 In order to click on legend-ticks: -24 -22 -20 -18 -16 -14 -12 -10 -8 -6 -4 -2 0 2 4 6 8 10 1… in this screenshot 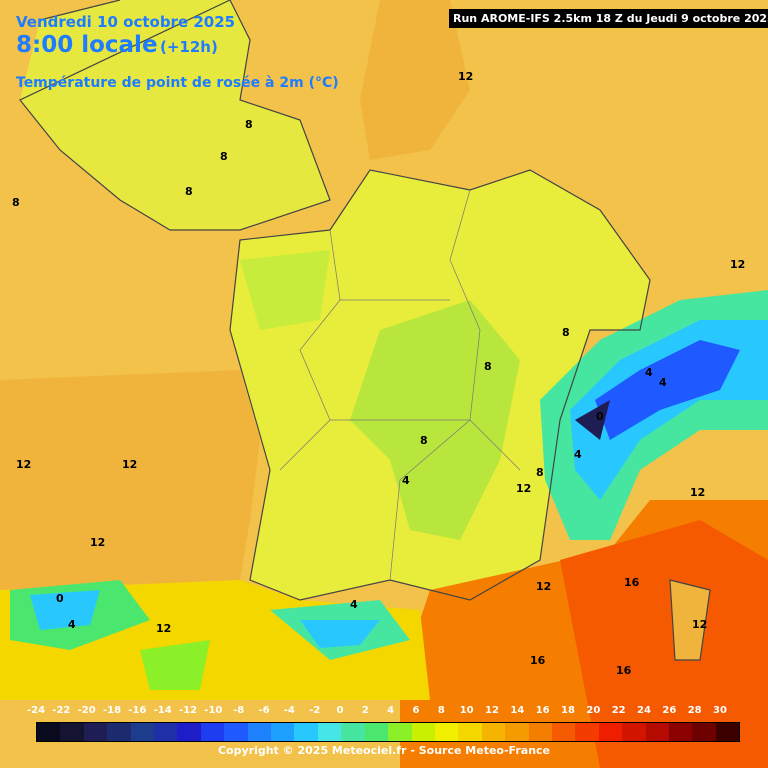, I will do `click(390, 712)`.